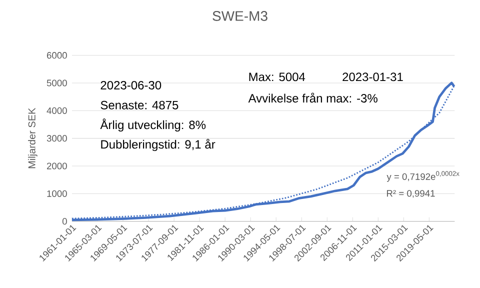 Image resolution: width=480 pixels, height=288 pixels. What do you see at coordinates (56, 138) in the screenshot?
I see `y-tick-label: 3000` at bounding box center [56, 138].